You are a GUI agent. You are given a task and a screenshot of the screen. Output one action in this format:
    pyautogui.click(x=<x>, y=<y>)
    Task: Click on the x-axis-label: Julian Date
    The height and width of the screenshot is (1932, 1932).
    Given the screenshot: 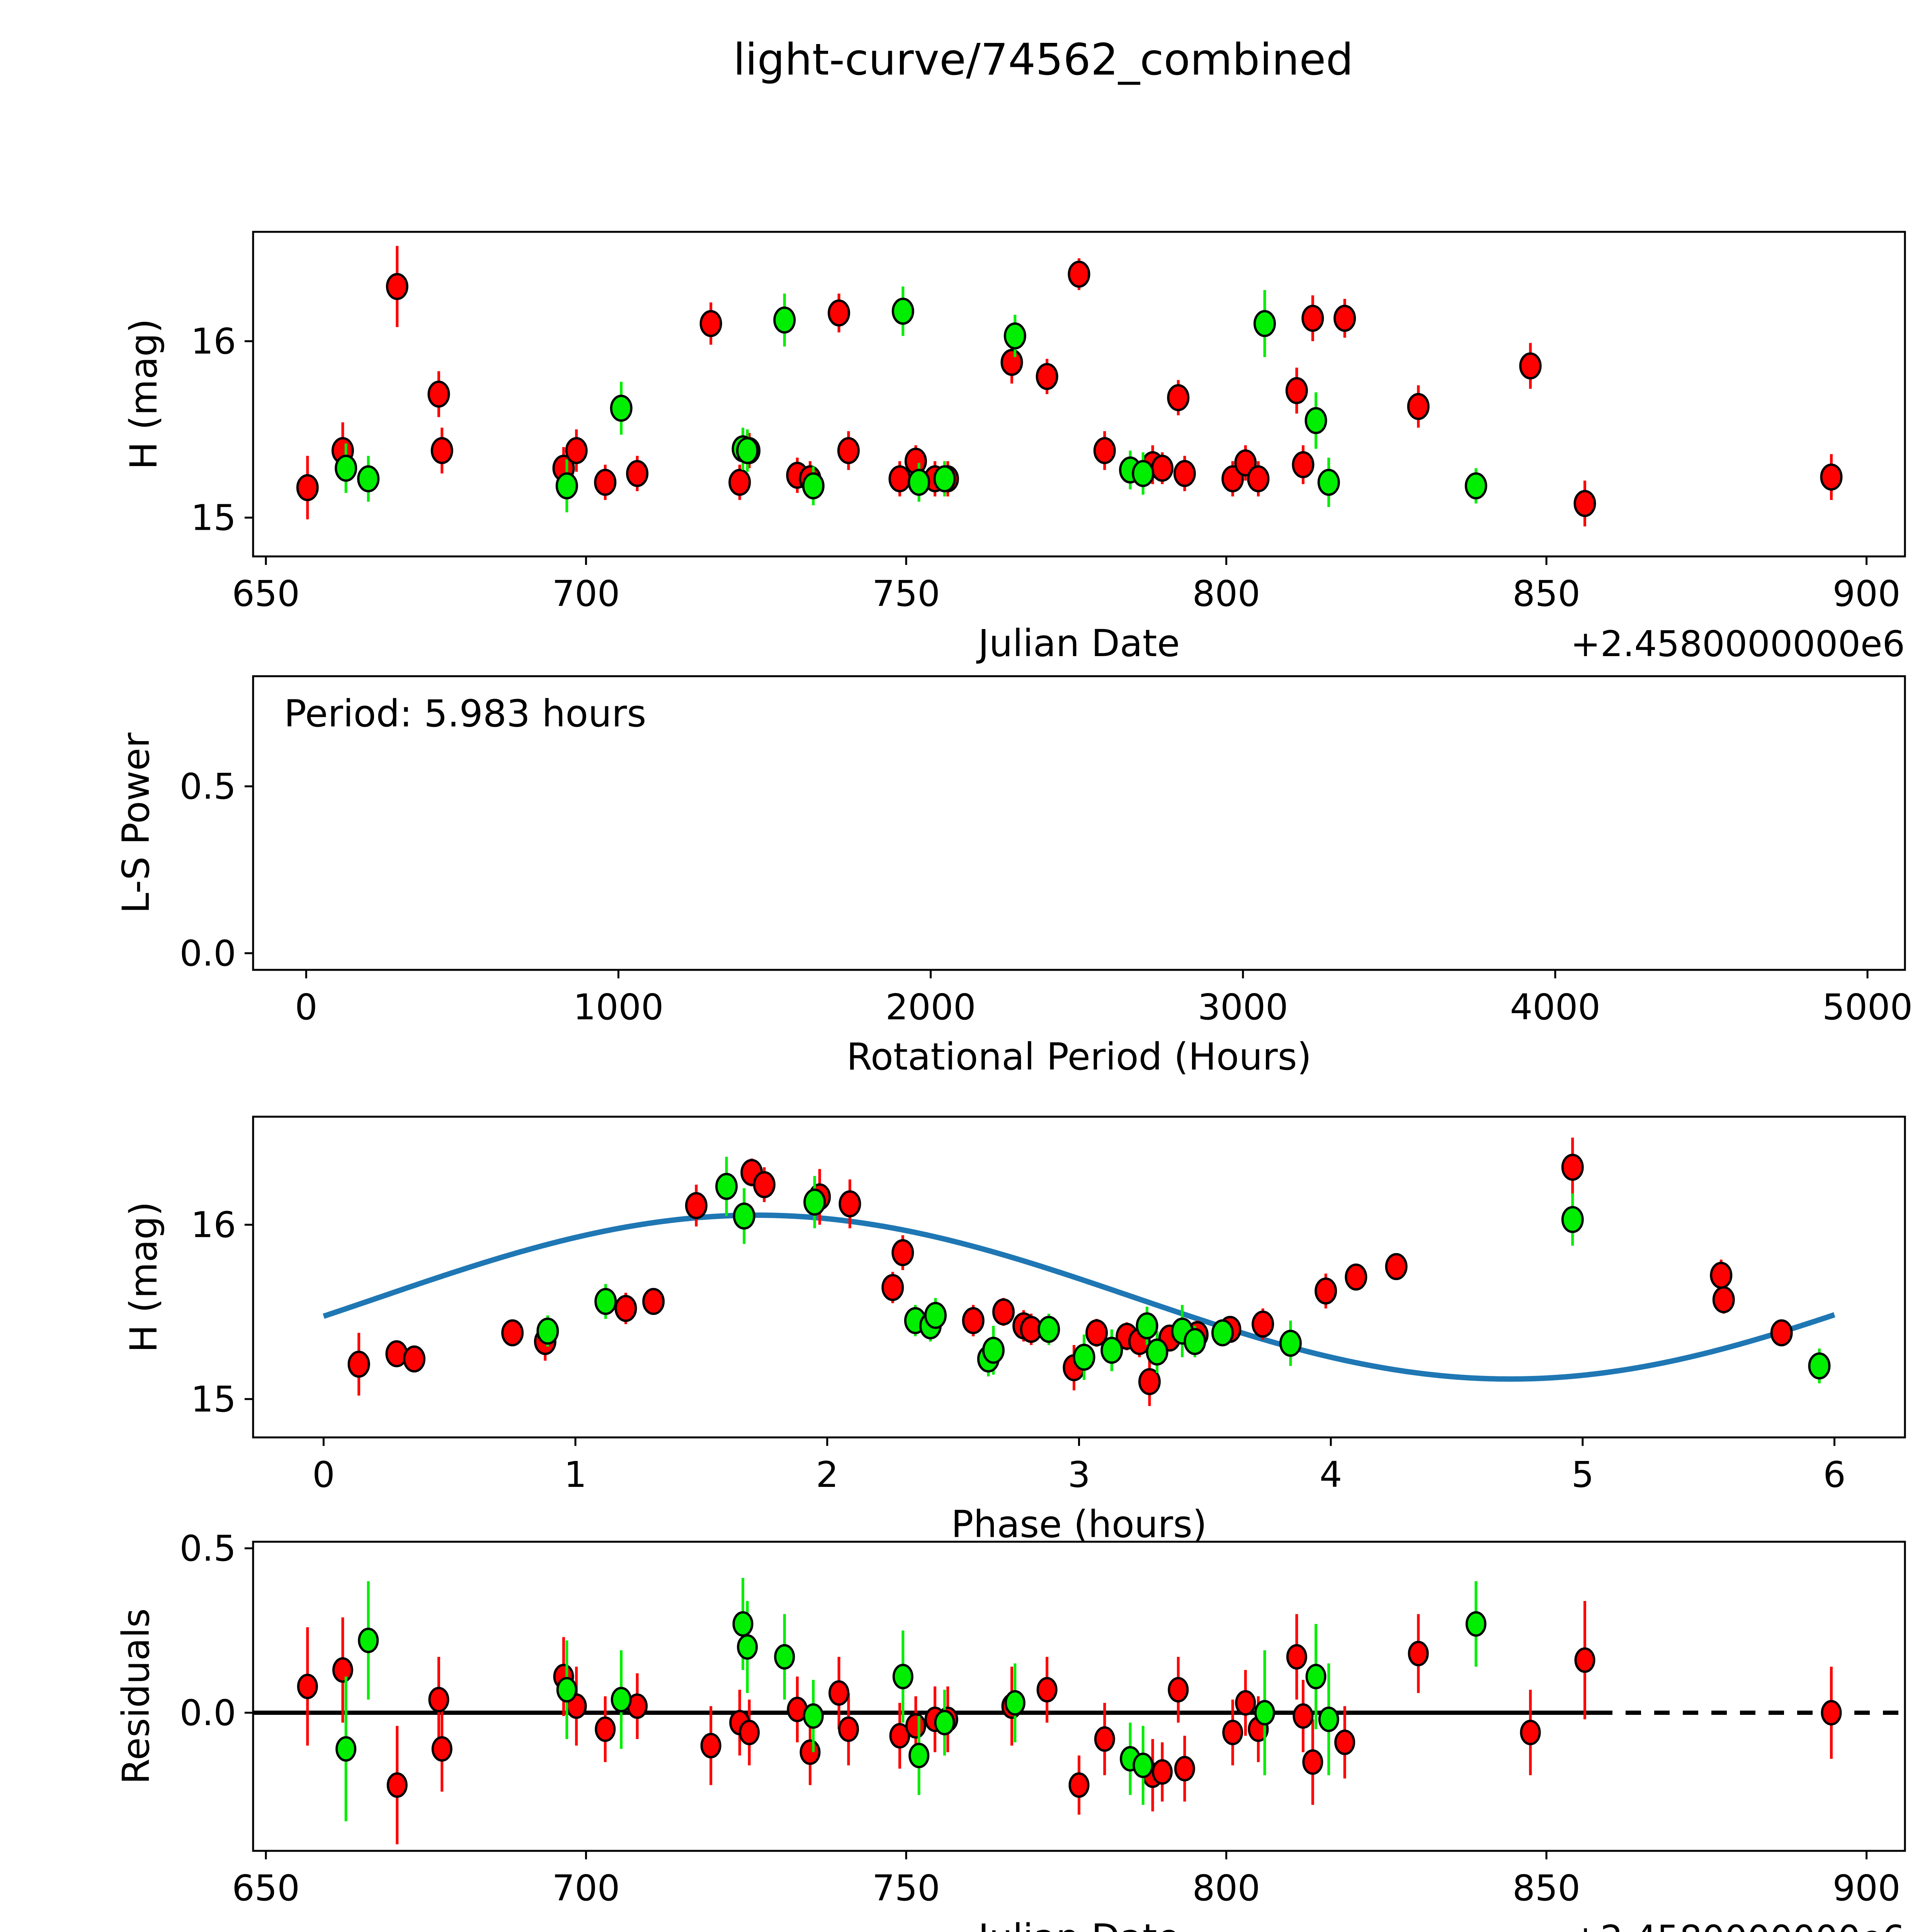 What is the action you would take?
    pyautogui.click(x=1078, y=1924)
    